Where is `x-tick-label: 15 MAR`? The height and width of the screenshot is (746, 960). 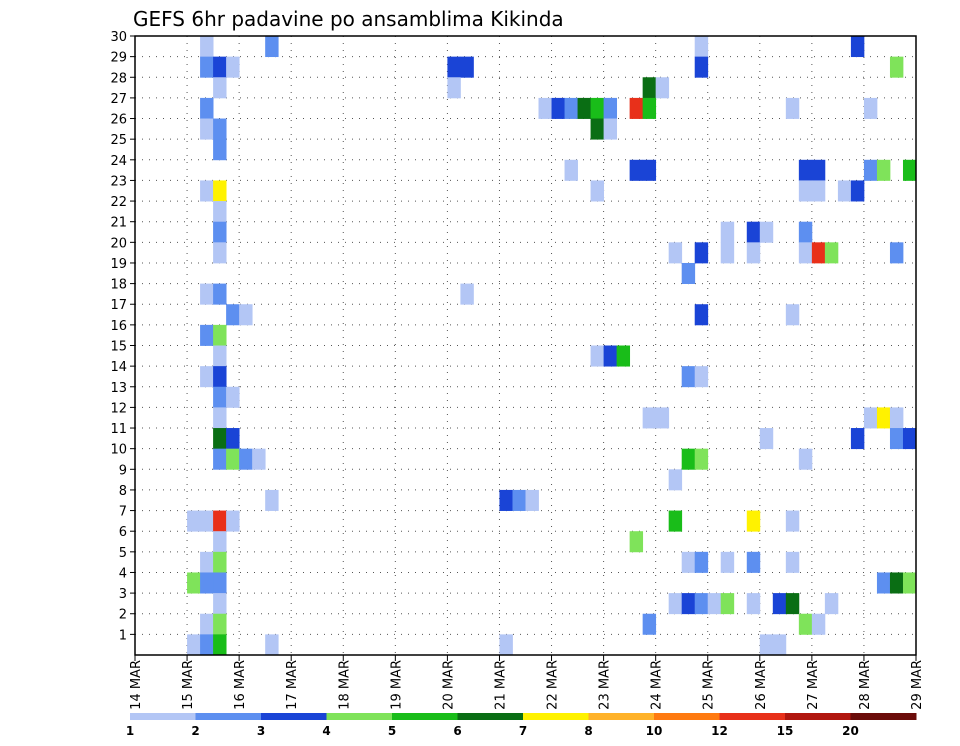 x-tick-label: 15 MAR is located at coordinates (188, 685).